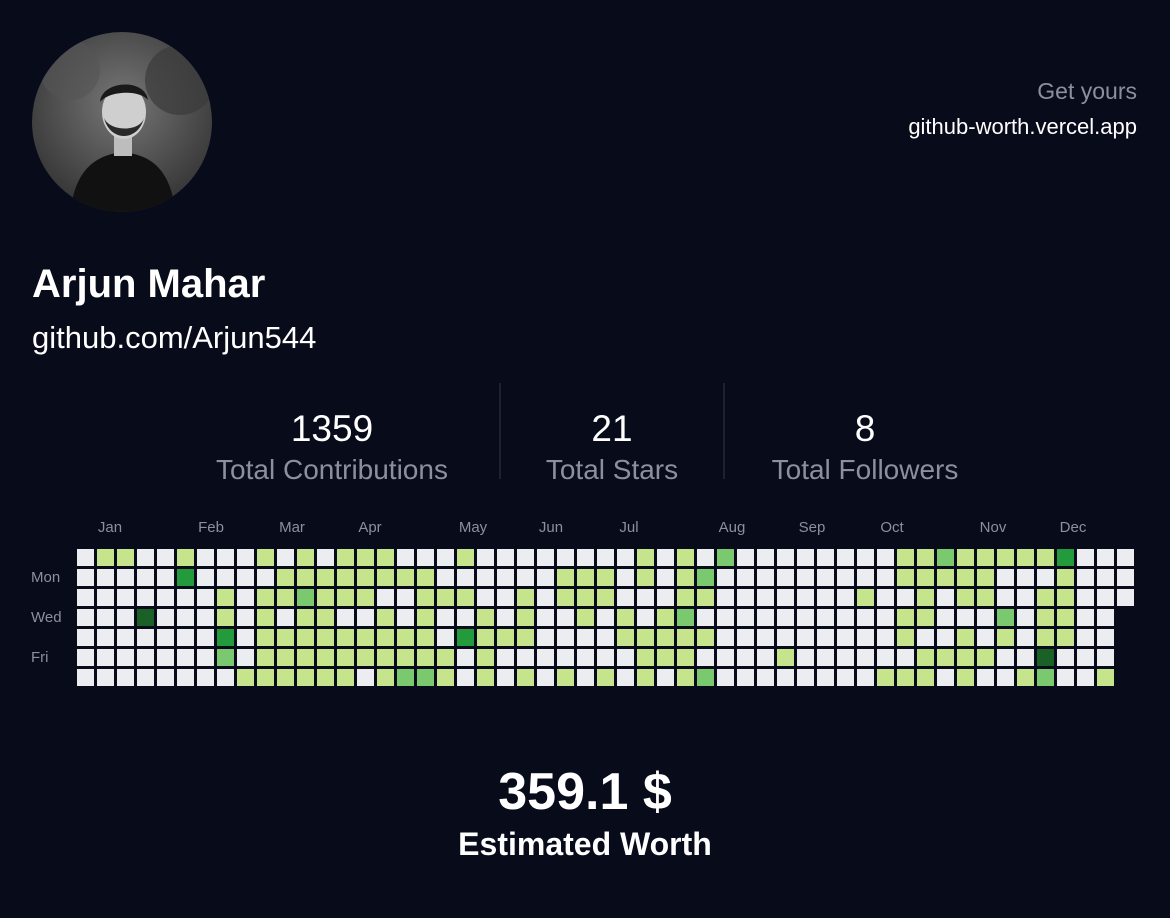 The width and height of the screenshot is (1170, 918). I want to click on day-label: Wed, so click(46, 617).